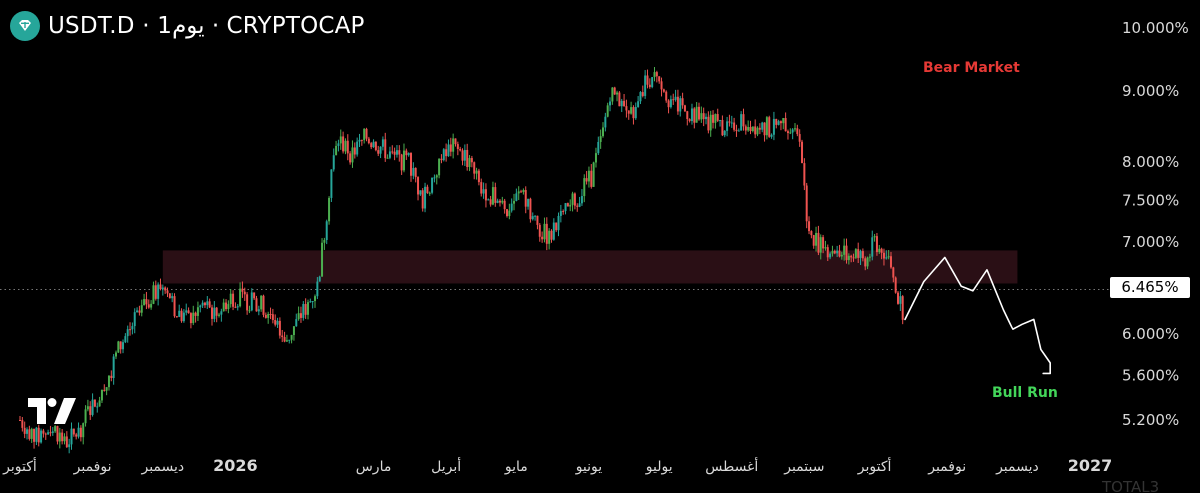 This screenshot has width=1200, height=493. What do you see at coordinates (52, 413) in the screenshot?
I see `tradingview-logo-icon` at bounding box center [52, 413].